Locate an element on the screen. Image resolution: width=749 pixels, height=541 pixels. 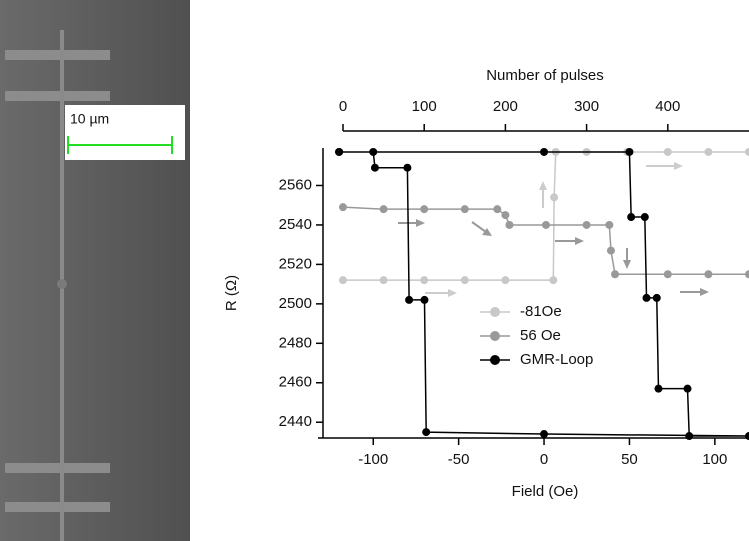
legend-label: 56 Oe is located at coordinates (540, 335).